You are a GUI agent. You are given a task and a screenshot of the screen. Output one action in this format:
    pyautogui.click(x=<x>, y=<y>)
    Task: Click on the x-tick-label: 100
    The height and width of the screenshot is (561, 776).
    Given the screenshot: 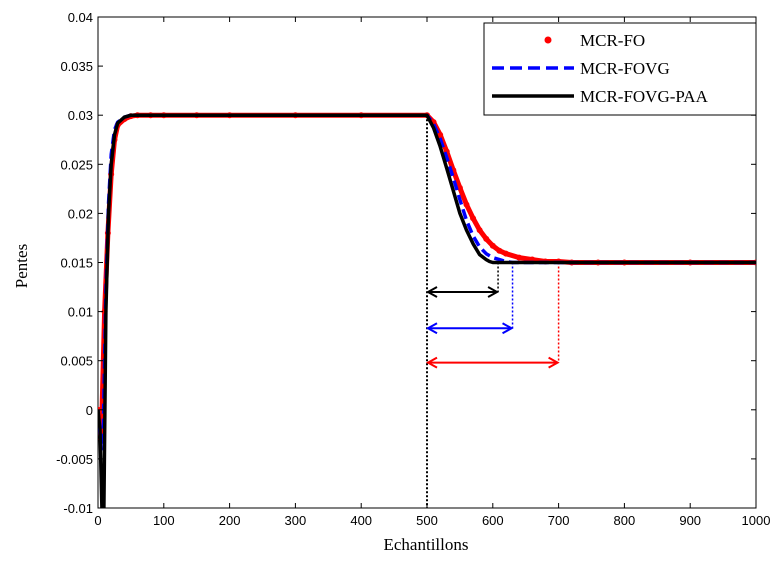 What is the action you would take?
    pyautogui.click(x=164, y=520)
    